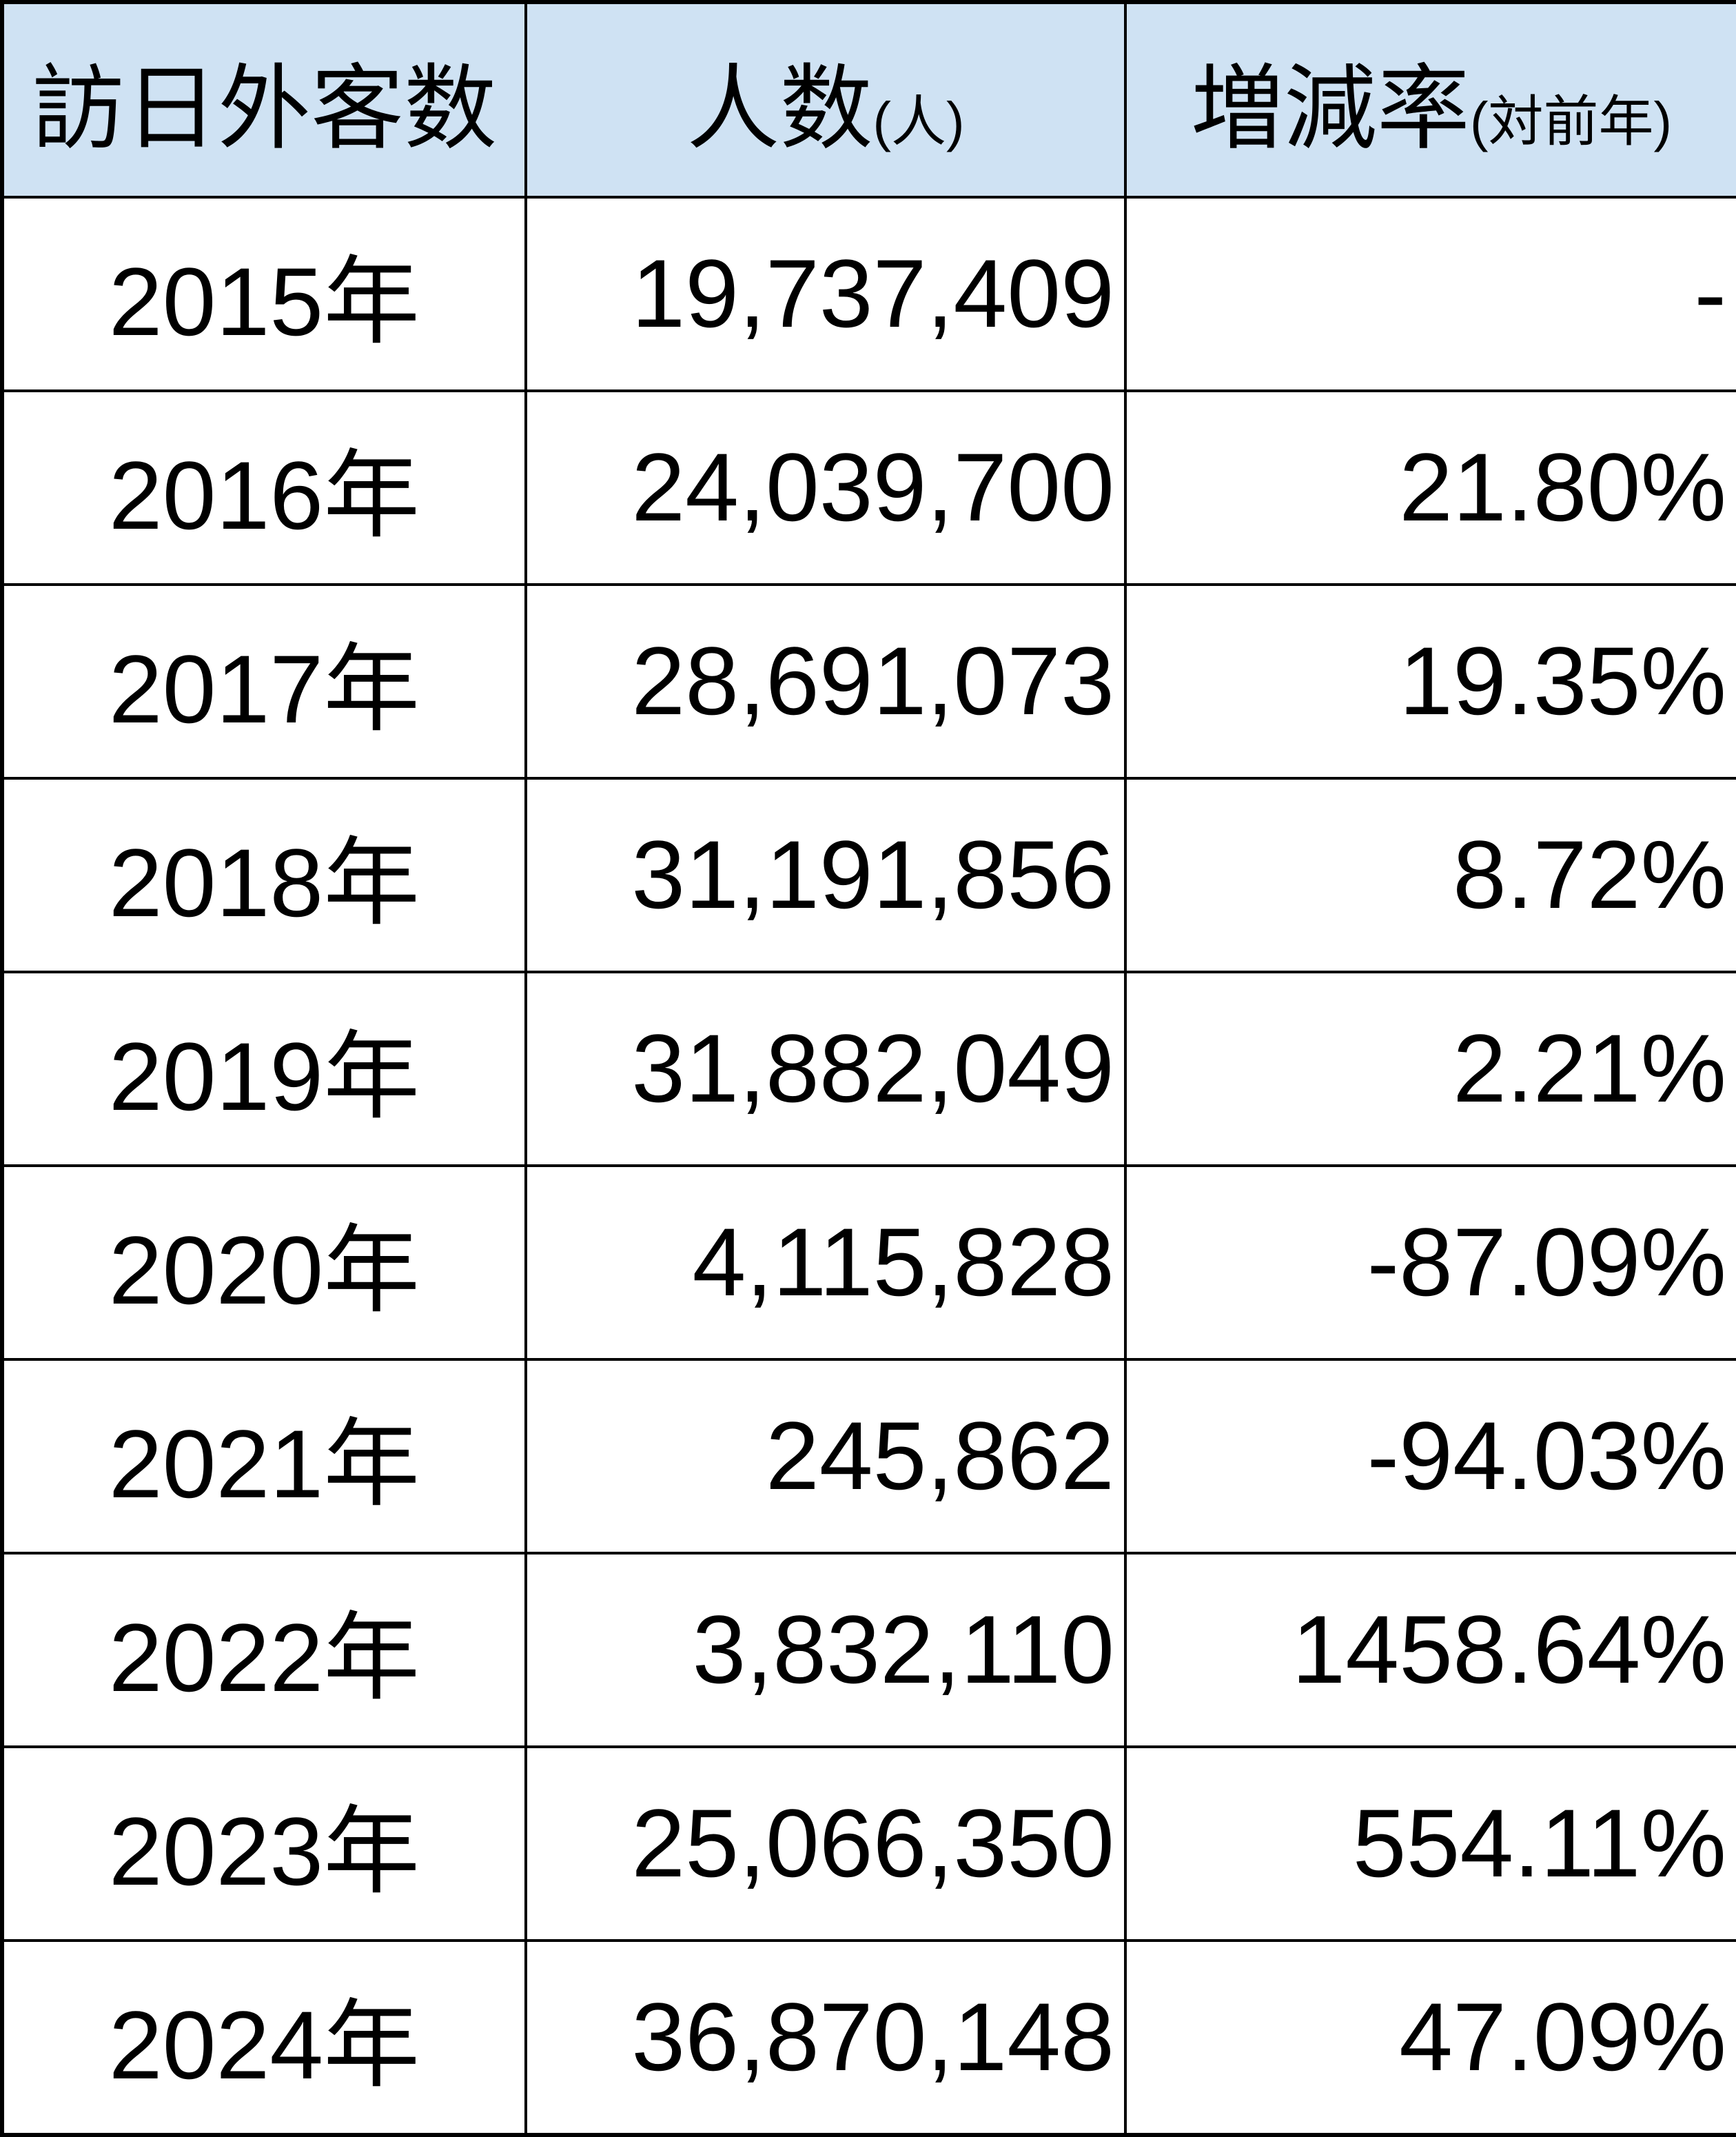  What do you see at coordinates (825, 1649) in the screenshot?
I see `visitors-cell: 3,832,110` at bounding box center [825, 1649].